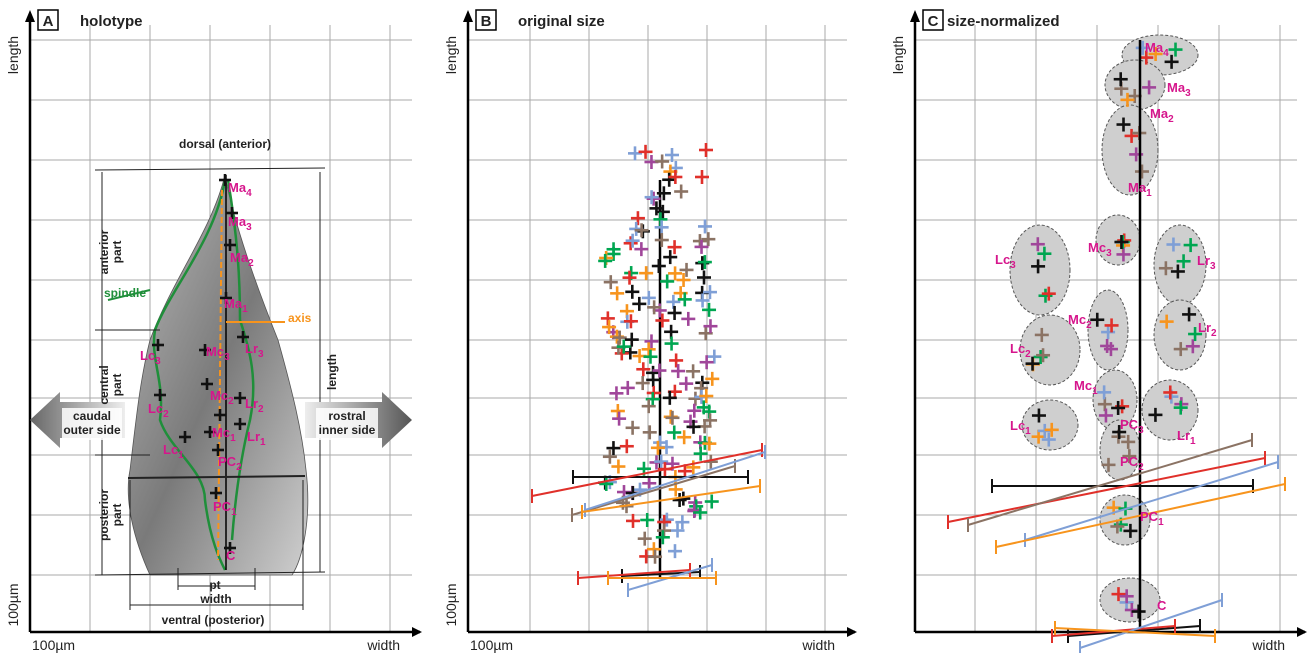 The width and height of the screenshot is (1309, 653). I want to click on panel-letter: B, so click(486, 21).